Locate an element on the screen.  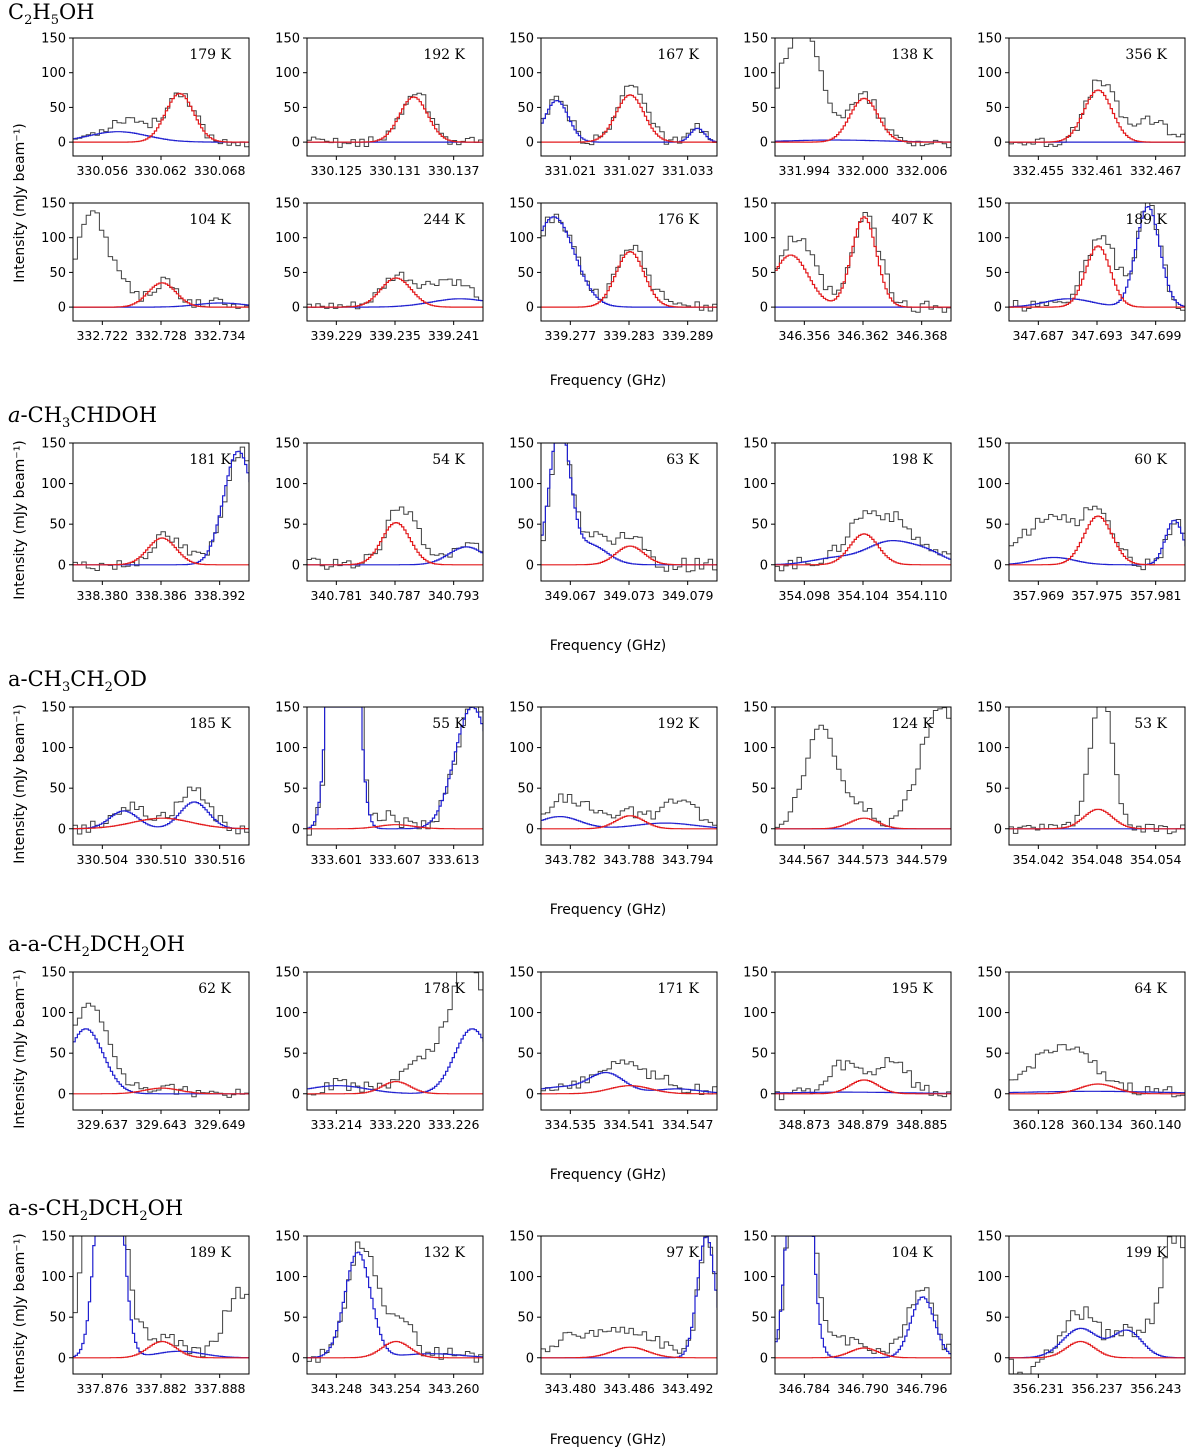
spectrum-panel: 0 50 100 150 340.781 340.787 340.793 54 K is located at coordinates (379, 520).